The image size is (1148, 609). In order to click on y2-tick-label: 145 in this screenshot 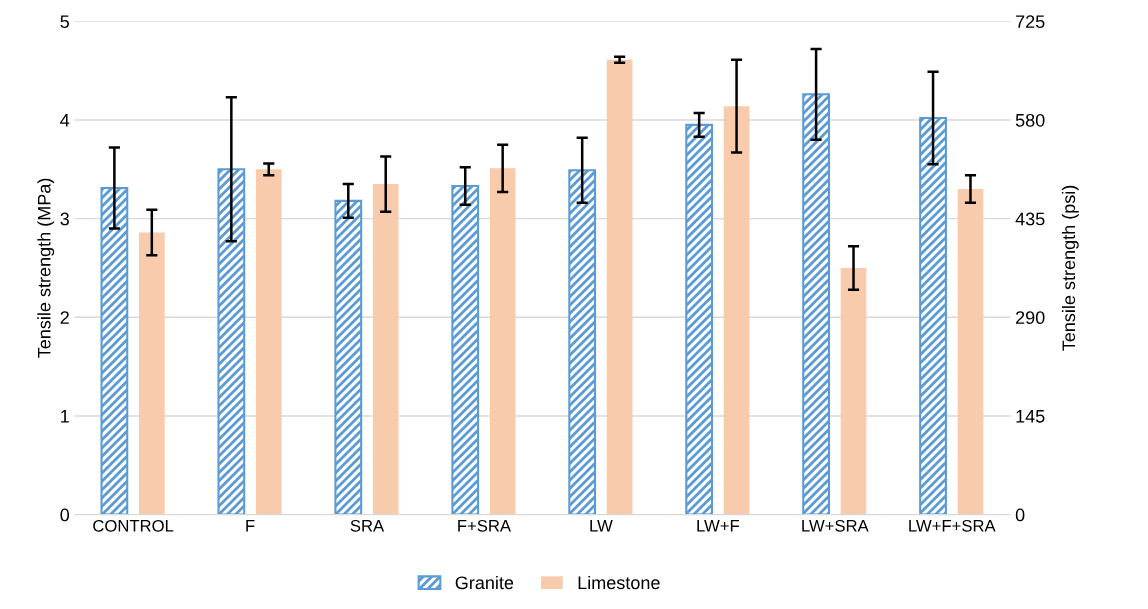, I will do `click(1030, 416)`.